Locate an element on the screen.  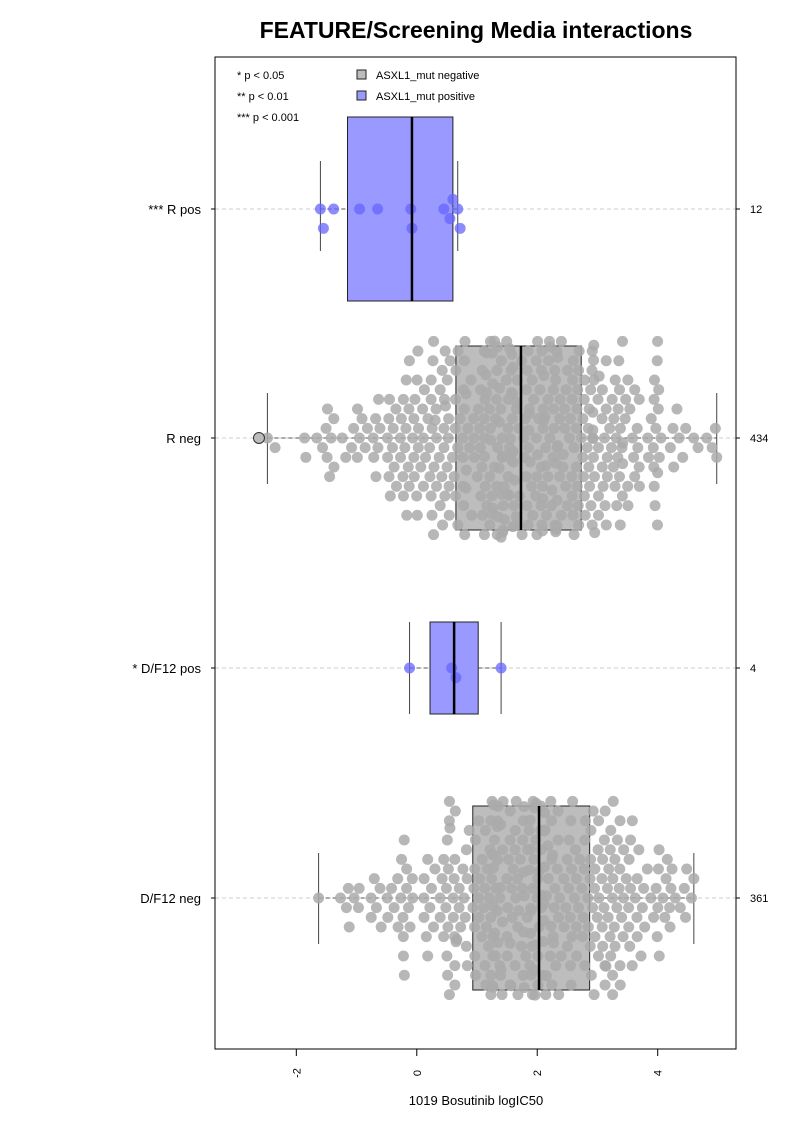
group-count: 434 is located at coordinates (759, 439).